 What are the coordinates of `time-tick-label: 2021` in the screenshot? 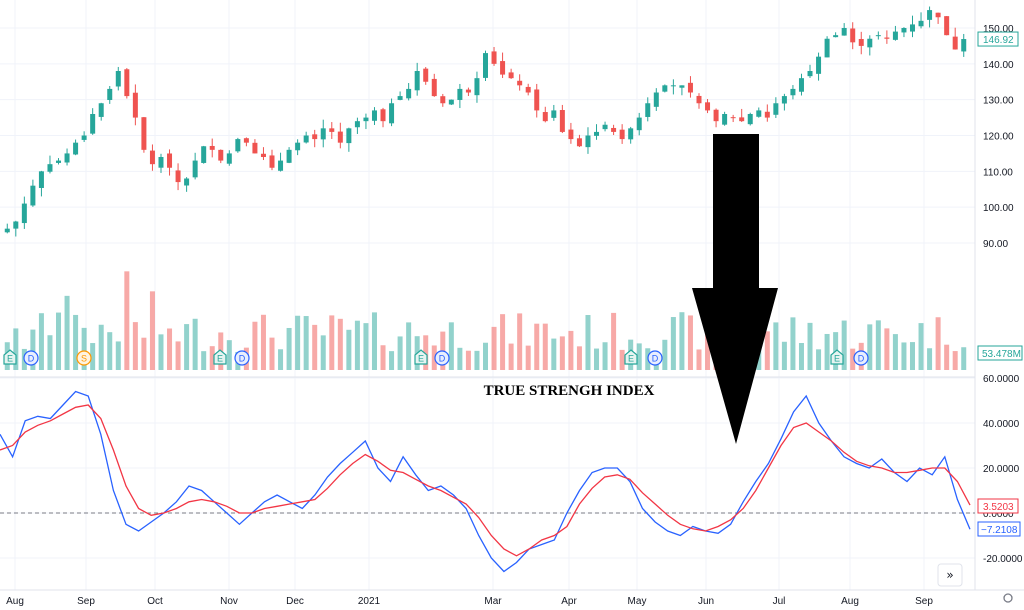 It's located at (369, 601).